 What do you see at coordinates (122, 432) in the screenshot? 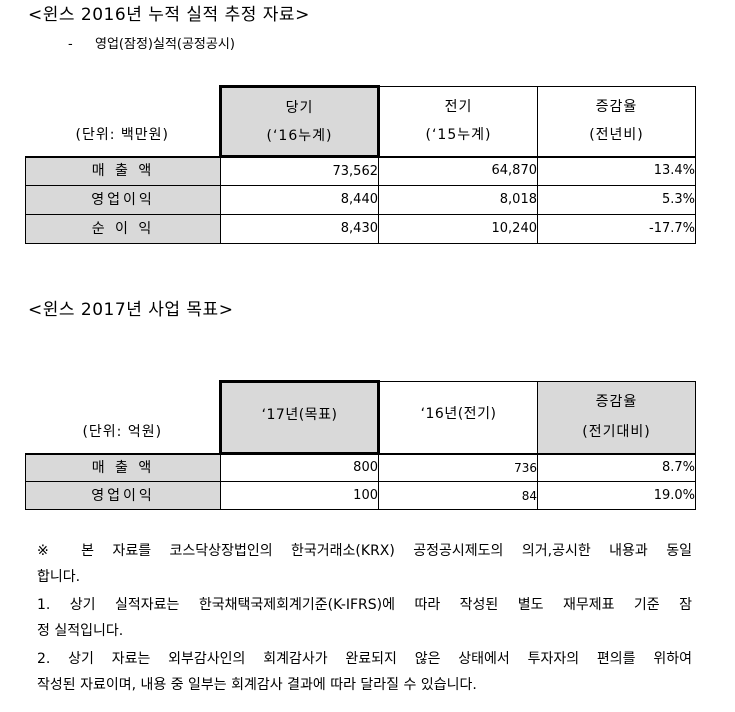
I see `unit-label: (단위: 억원)` at bounding box center [122, 432].